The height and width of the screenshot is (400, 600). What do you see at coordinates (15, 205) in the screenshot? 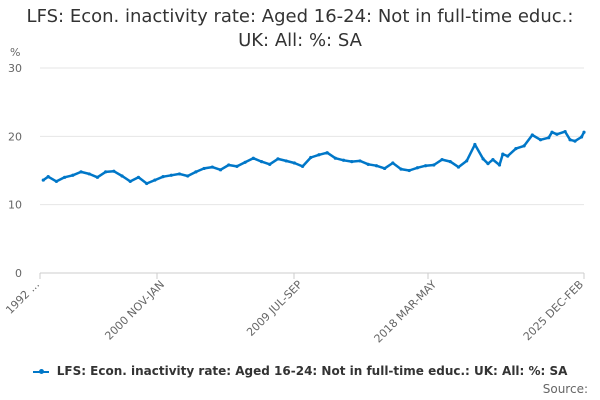
I see `y-tick-label: 10` at bounding box center [15, 205].